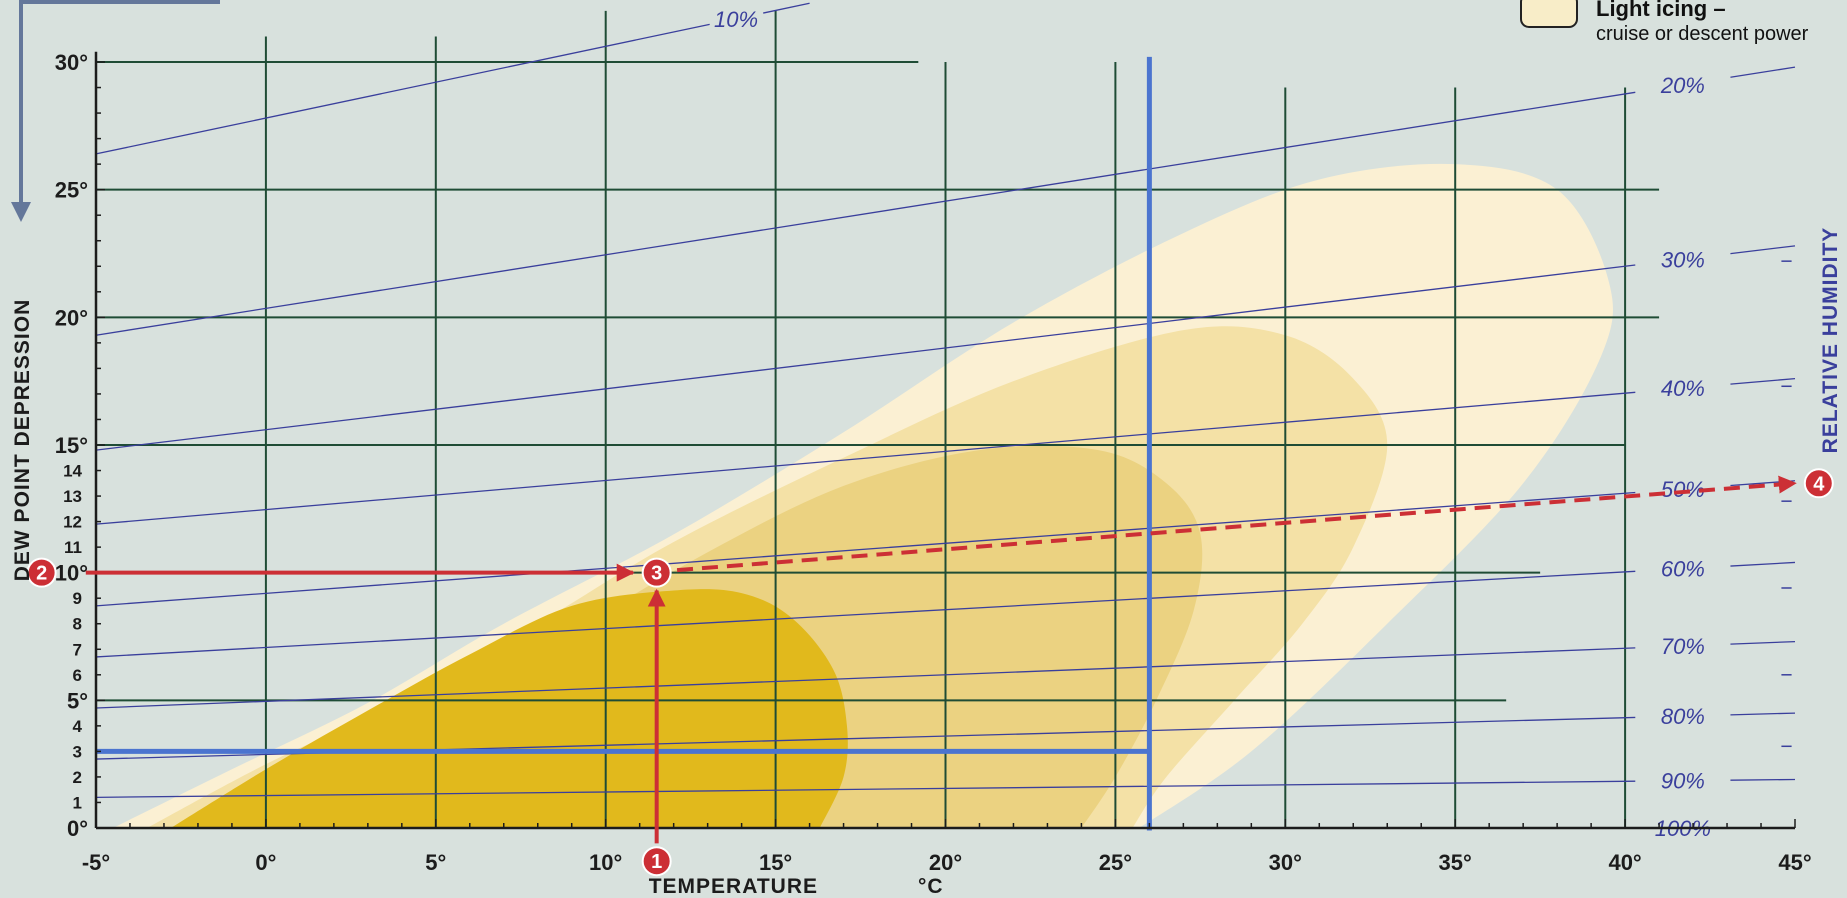  Describe the element at coordinates (1763, 779) in the screenshot. I see `rh-line-9-tail` at that location.